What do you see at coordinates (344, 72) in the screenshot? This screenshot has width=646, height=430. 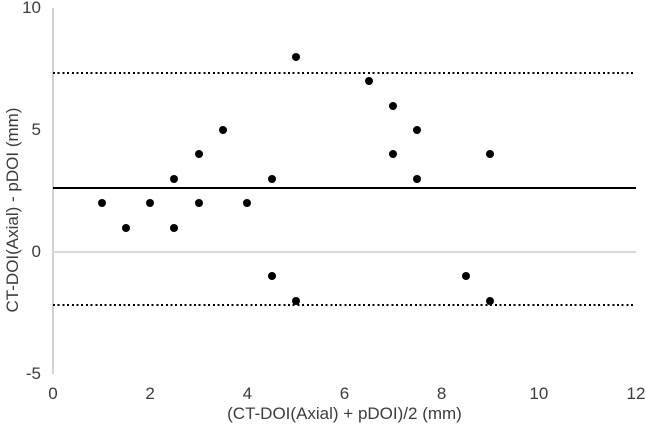 I see `upper-loa-line` at bounding box center [344, 72].